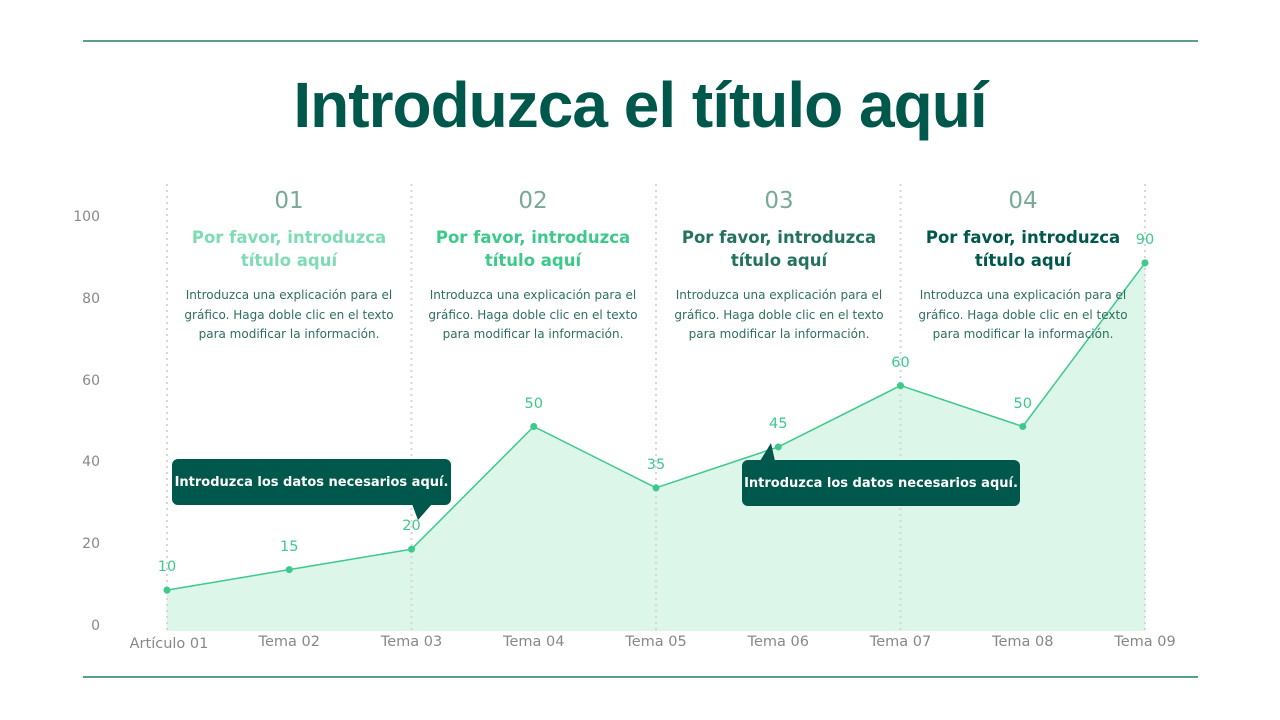  What do you see at coordinates (640, 105) in the screenshot?
I see `page-title: Introduzca el título aquí` at bounding box center [640, 105].